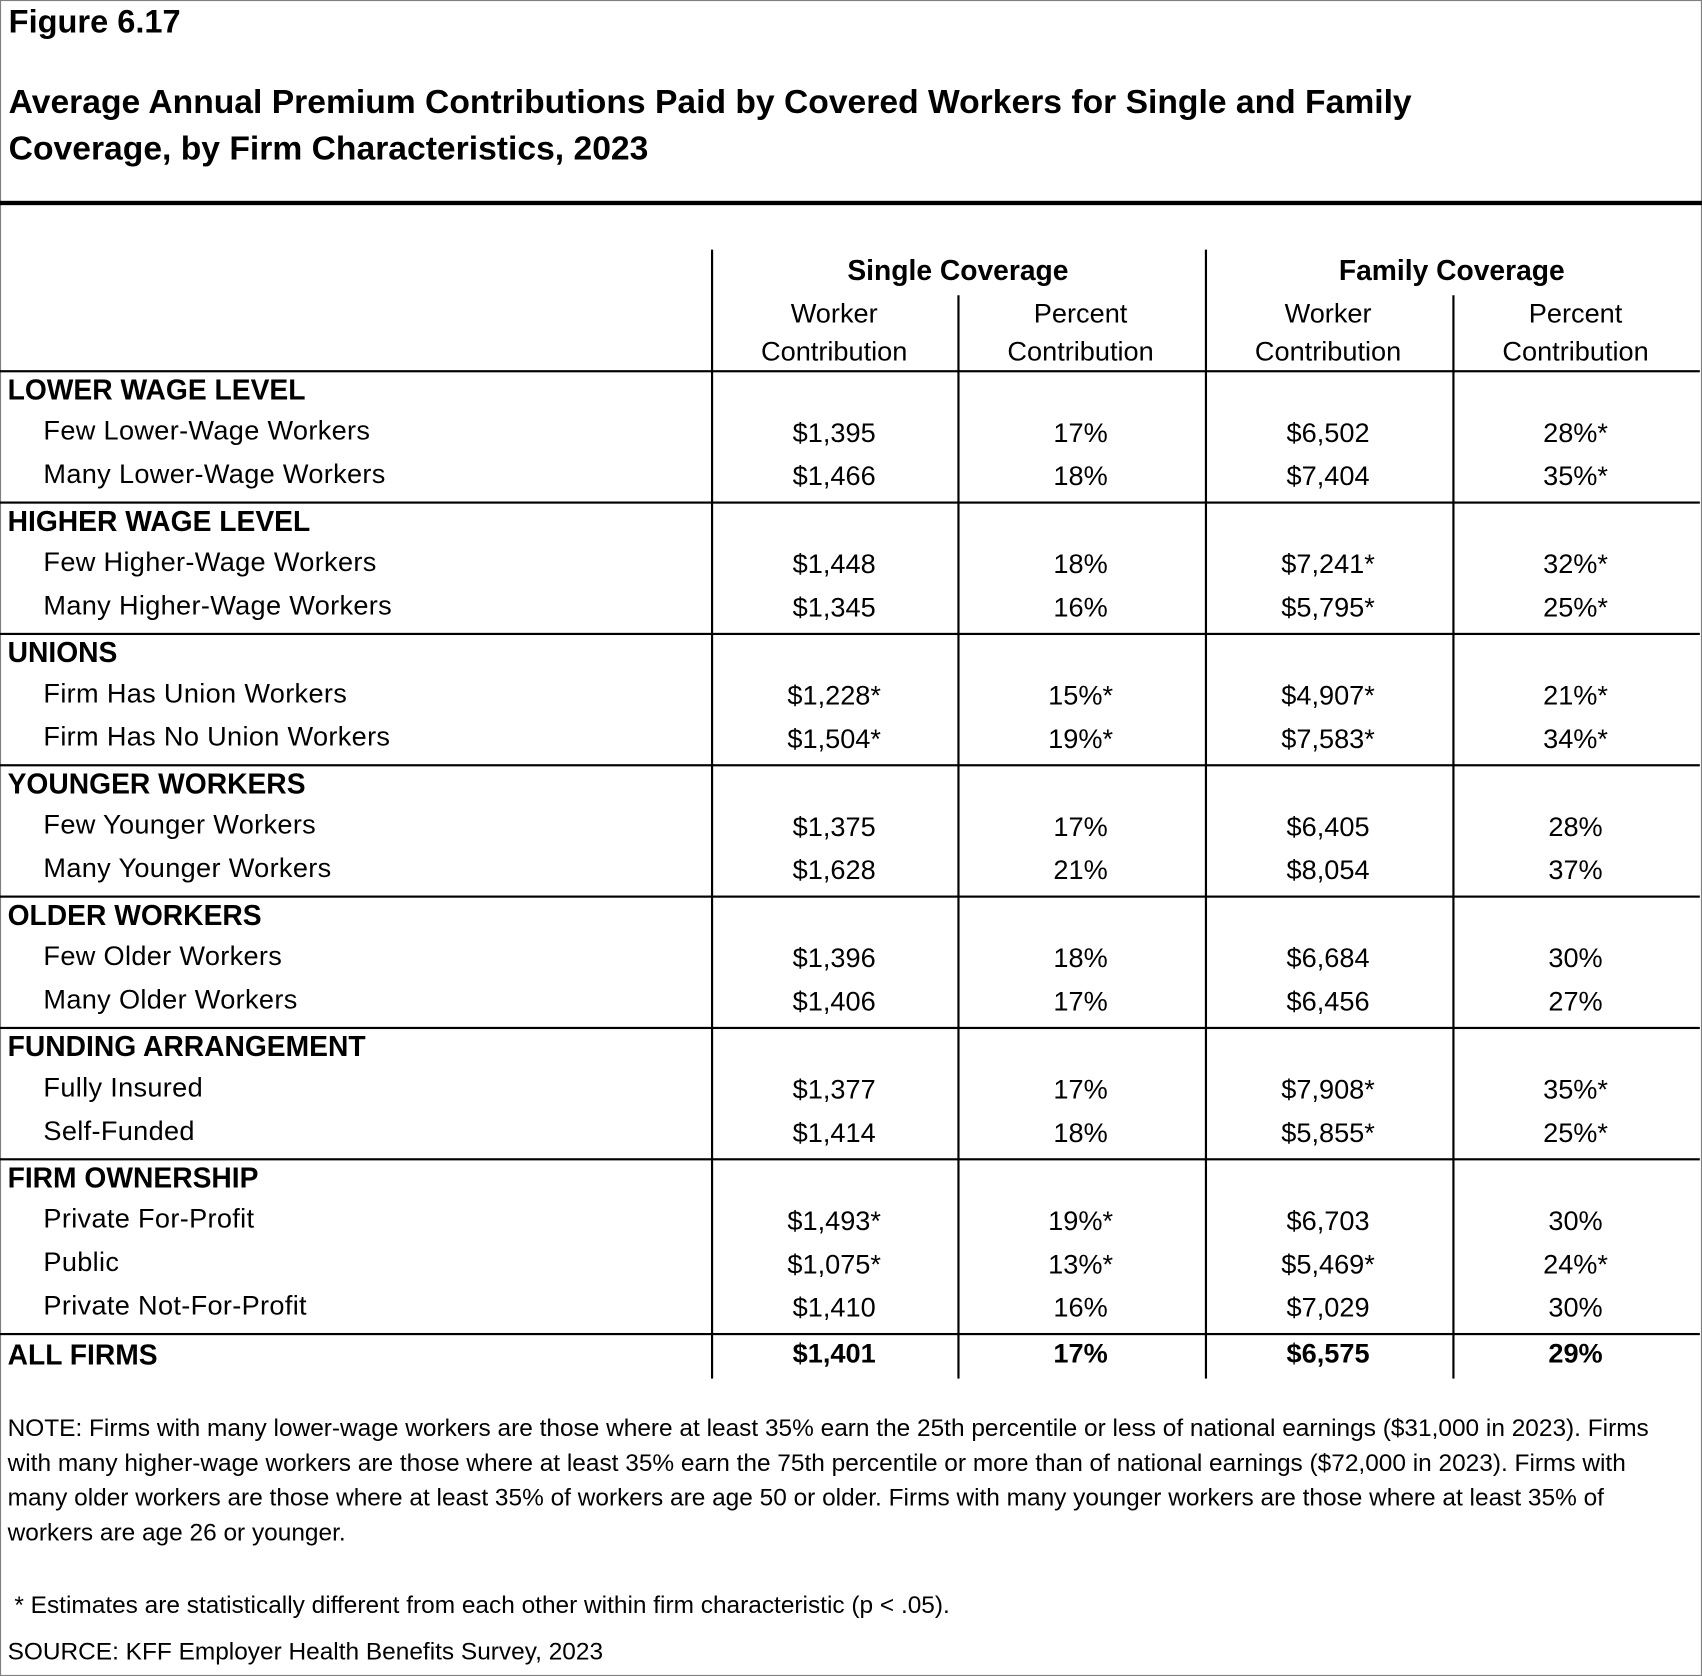 The image size is (1702, 1676). Describe the element at coordinates (834, 958) in the screenshot. I see `cell: $1,396` at that location.